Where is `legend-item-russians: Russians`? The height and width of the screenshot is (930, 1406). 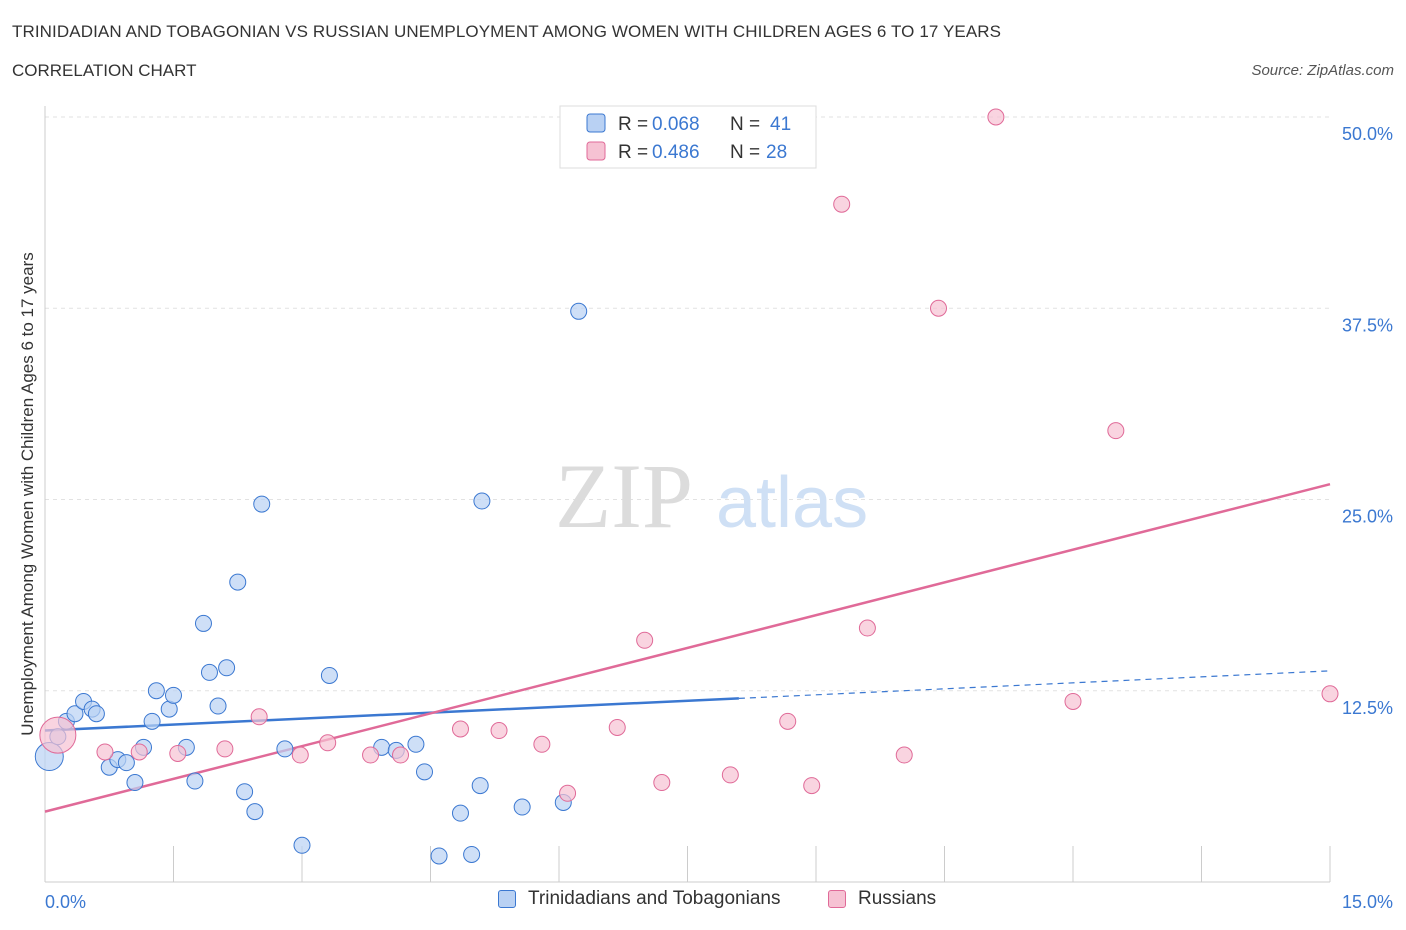 legend-item-russians: Russians is located at coordinates (882, 899).